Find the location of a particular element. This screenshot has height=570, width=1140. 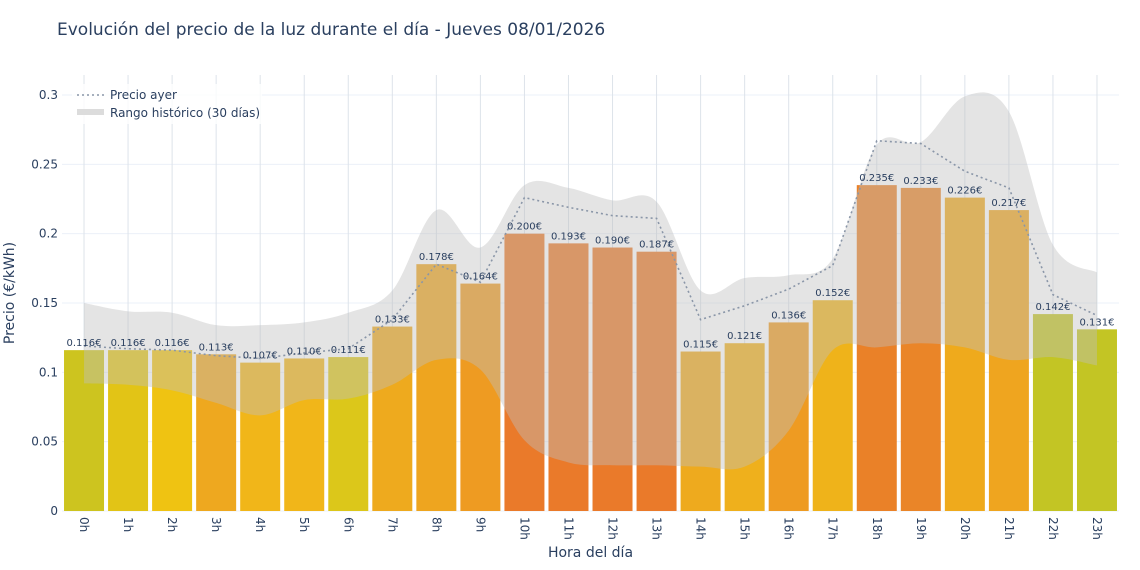

x-tick-label: 21h is located at coordinates (1009, 528).